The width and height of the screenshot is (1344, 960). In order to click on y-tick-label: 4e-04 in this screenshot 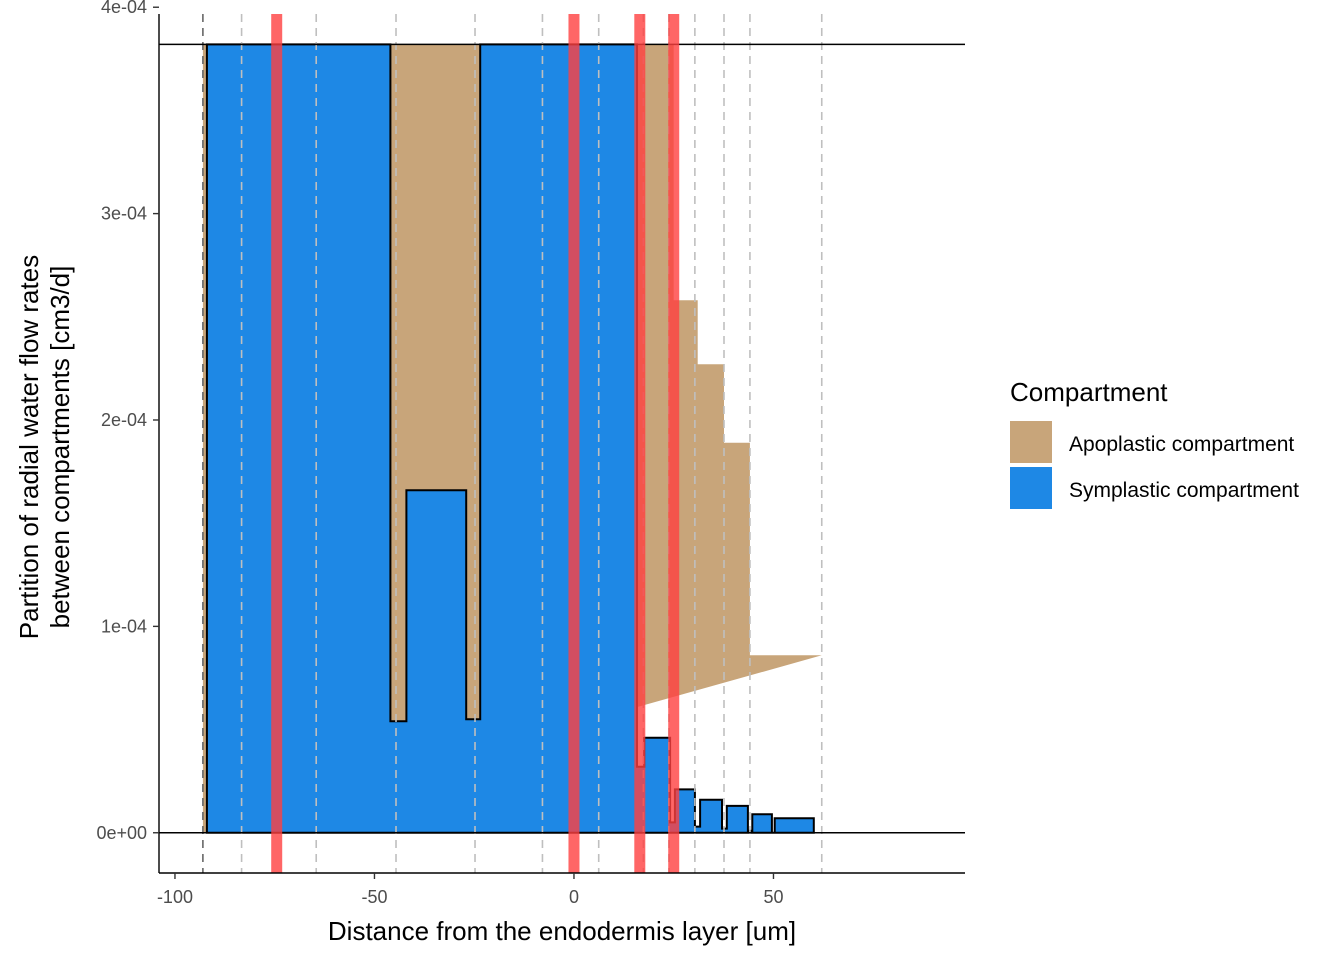, I will do `click(124, 8)`.